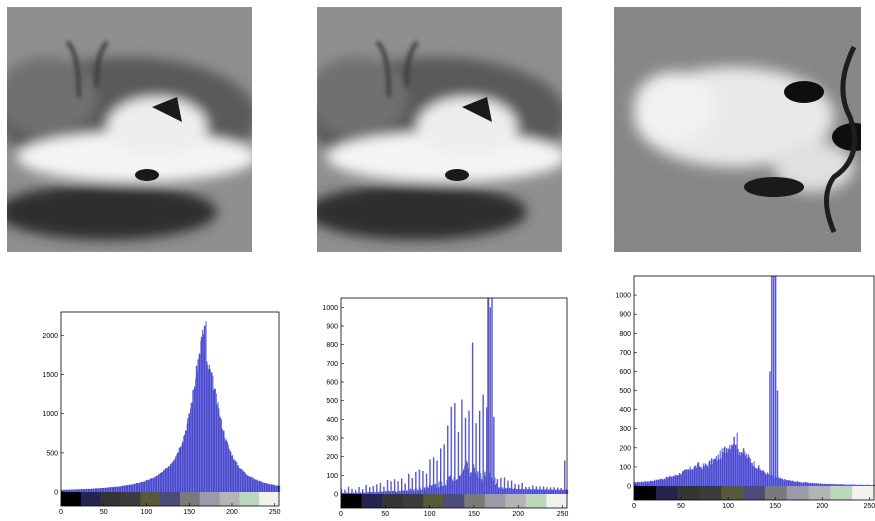 The width and height of the screenshot is (875, 521). Describe the element at coordinates (161, 413) in the screenshot. I see `histogram-1: 0 50 100 150 200 250 0 500 1000 1500 2000` at that location.